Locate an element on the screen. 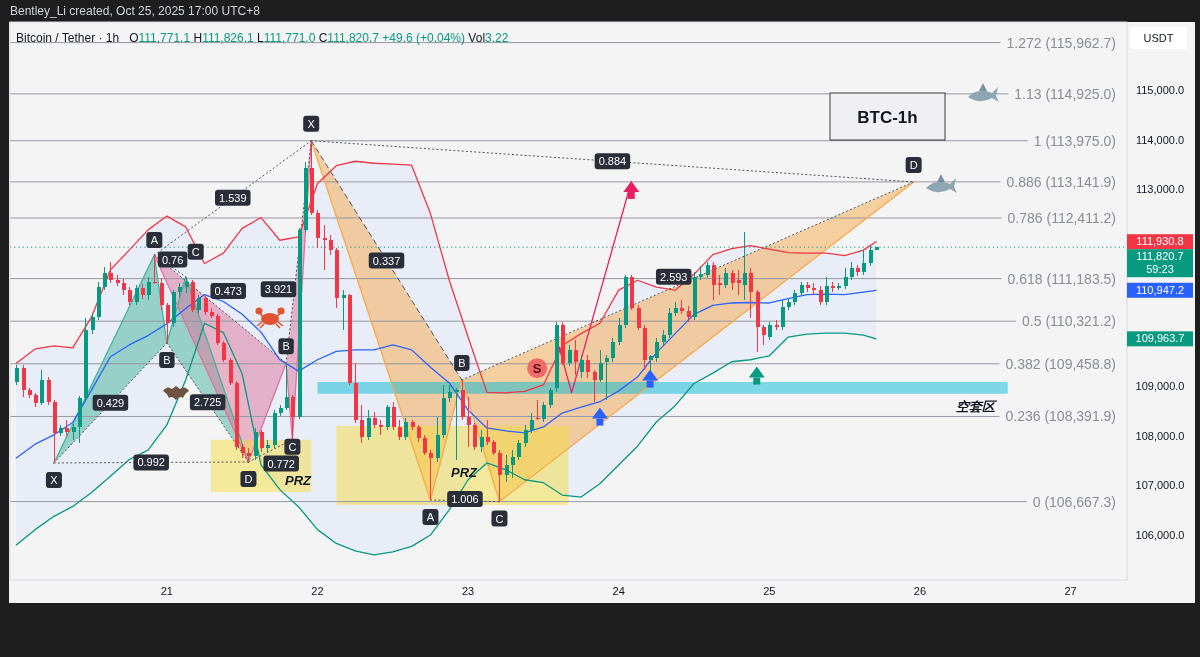  annotation: BTC-1h is located at coordinates (887, 117).